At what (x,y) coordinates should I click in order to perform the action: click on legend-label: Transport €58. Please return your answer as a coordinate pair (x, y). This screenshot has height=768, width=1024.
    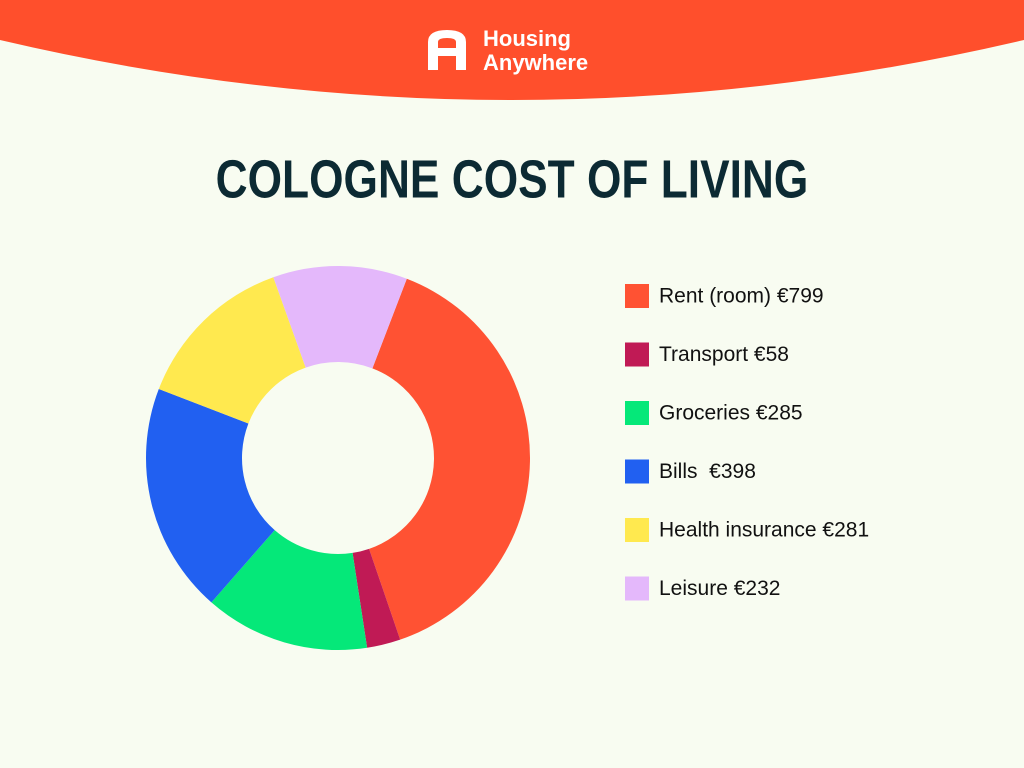
    Looking at the image, I should click on (724, 354).